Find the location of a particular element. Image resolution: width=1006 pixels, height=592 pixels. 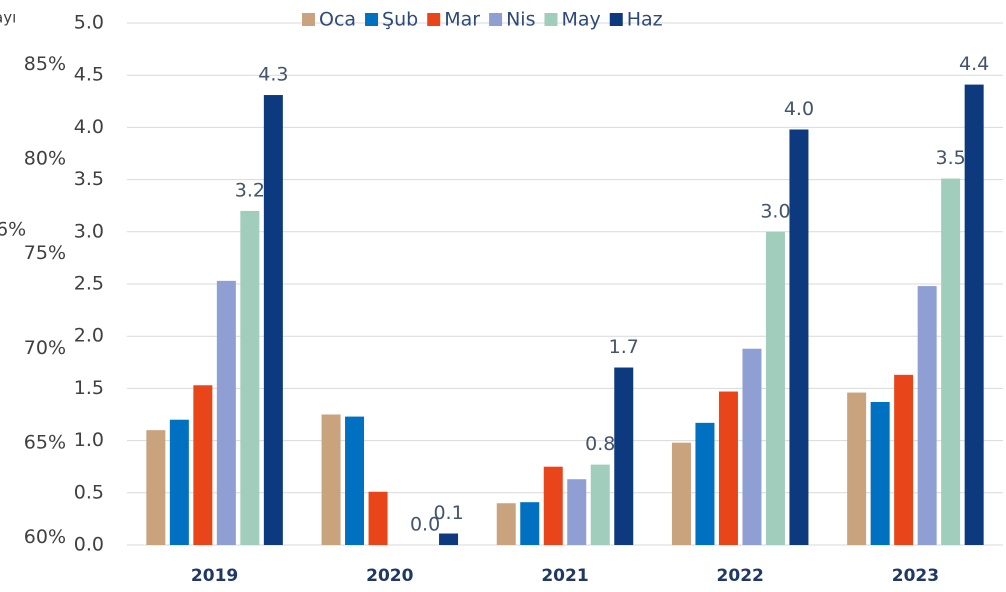

value-label: 1.7 is located at coordinates (624, 347).